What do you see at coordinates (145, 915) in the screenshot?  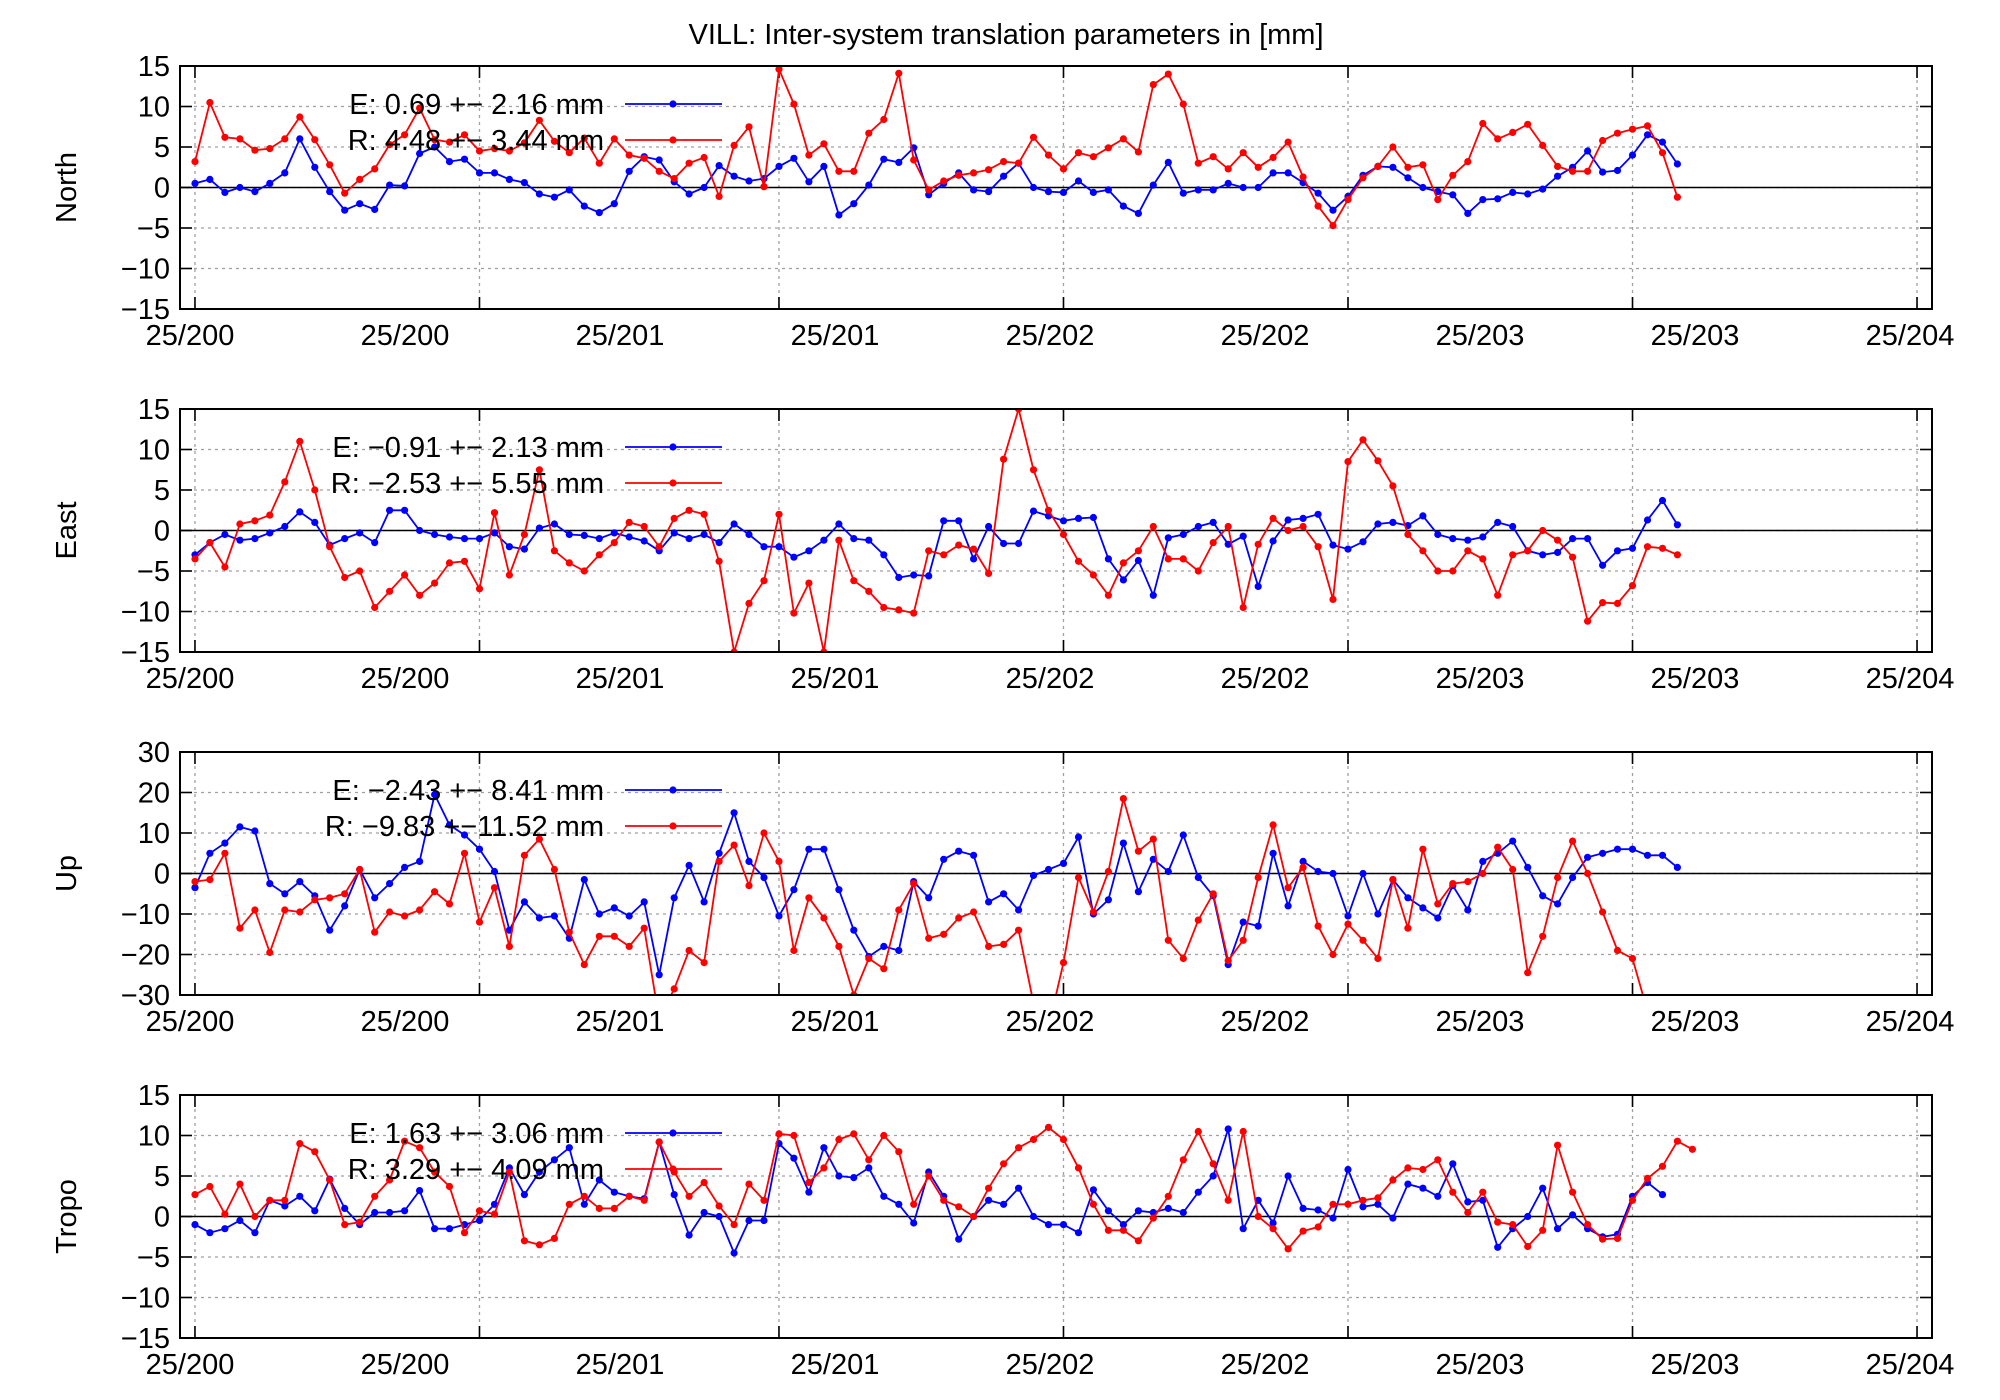 I see `up-ytick-label: −10` at bounding box center [145, 915].